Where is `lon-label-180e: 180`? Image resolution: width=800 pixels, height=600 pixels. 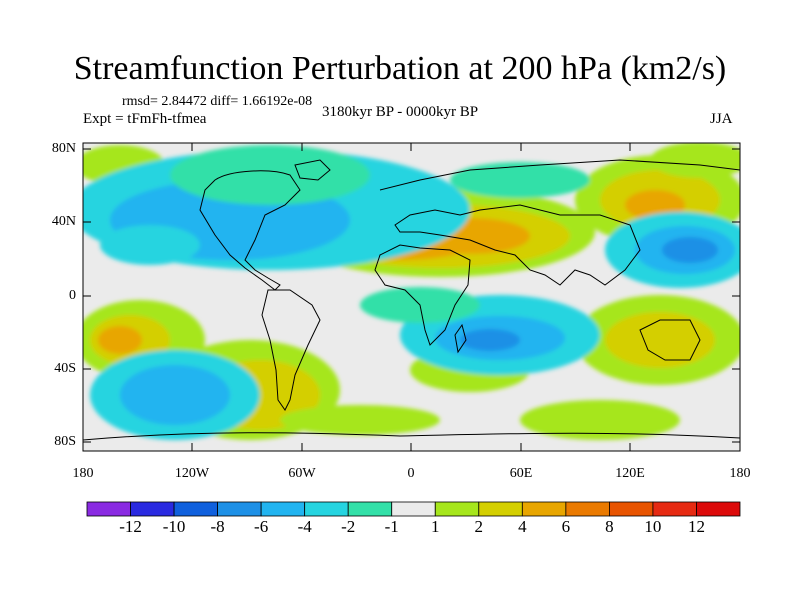 lon-label-180e: 180 is located at coordinates (740, 473).